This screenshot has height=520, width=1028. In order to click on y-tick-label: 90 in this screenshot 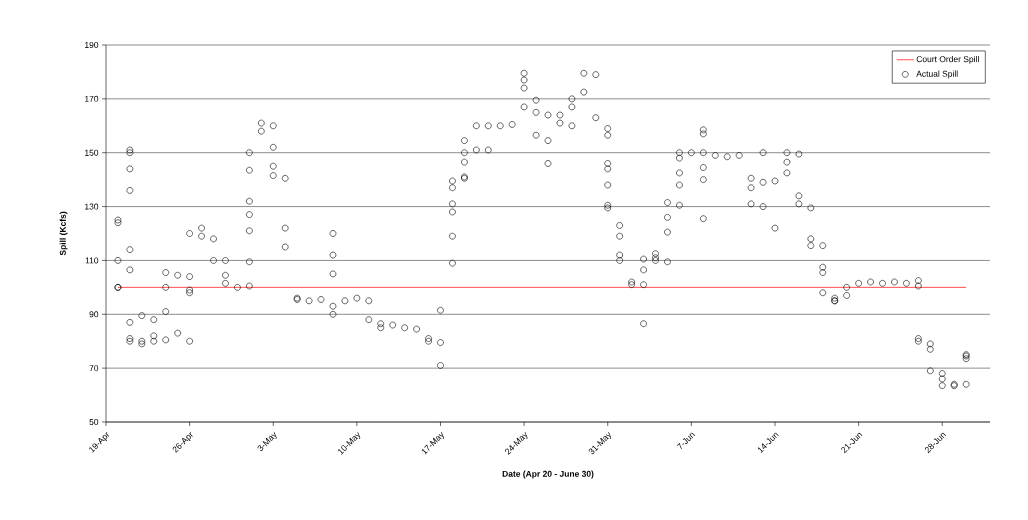, I will do `click(94, 314)`.